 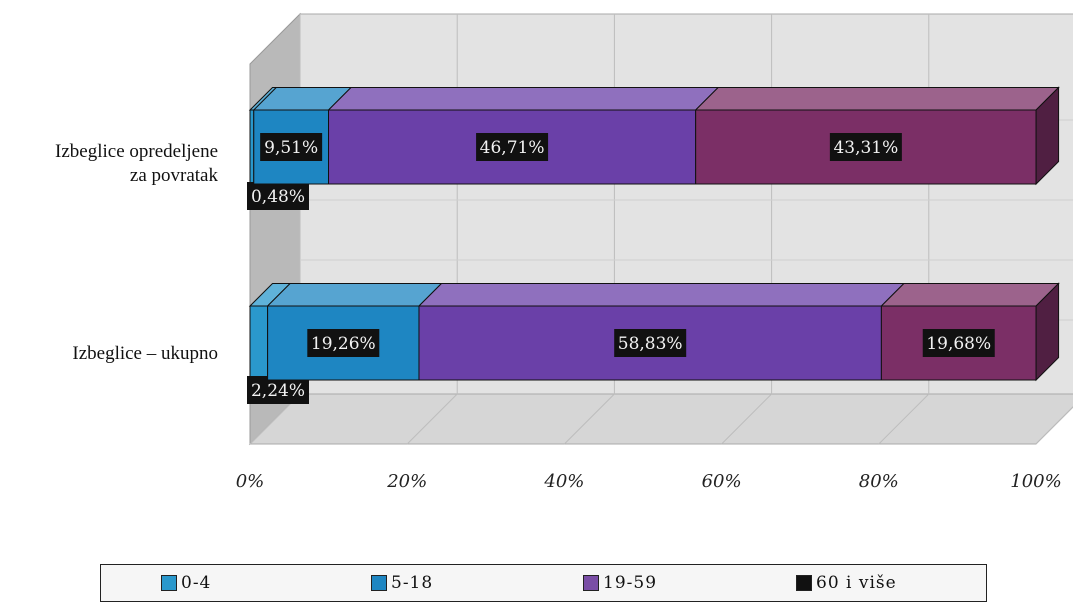 I want to click on legend-item-5-18: 5-18, so click(x=402, y=583).